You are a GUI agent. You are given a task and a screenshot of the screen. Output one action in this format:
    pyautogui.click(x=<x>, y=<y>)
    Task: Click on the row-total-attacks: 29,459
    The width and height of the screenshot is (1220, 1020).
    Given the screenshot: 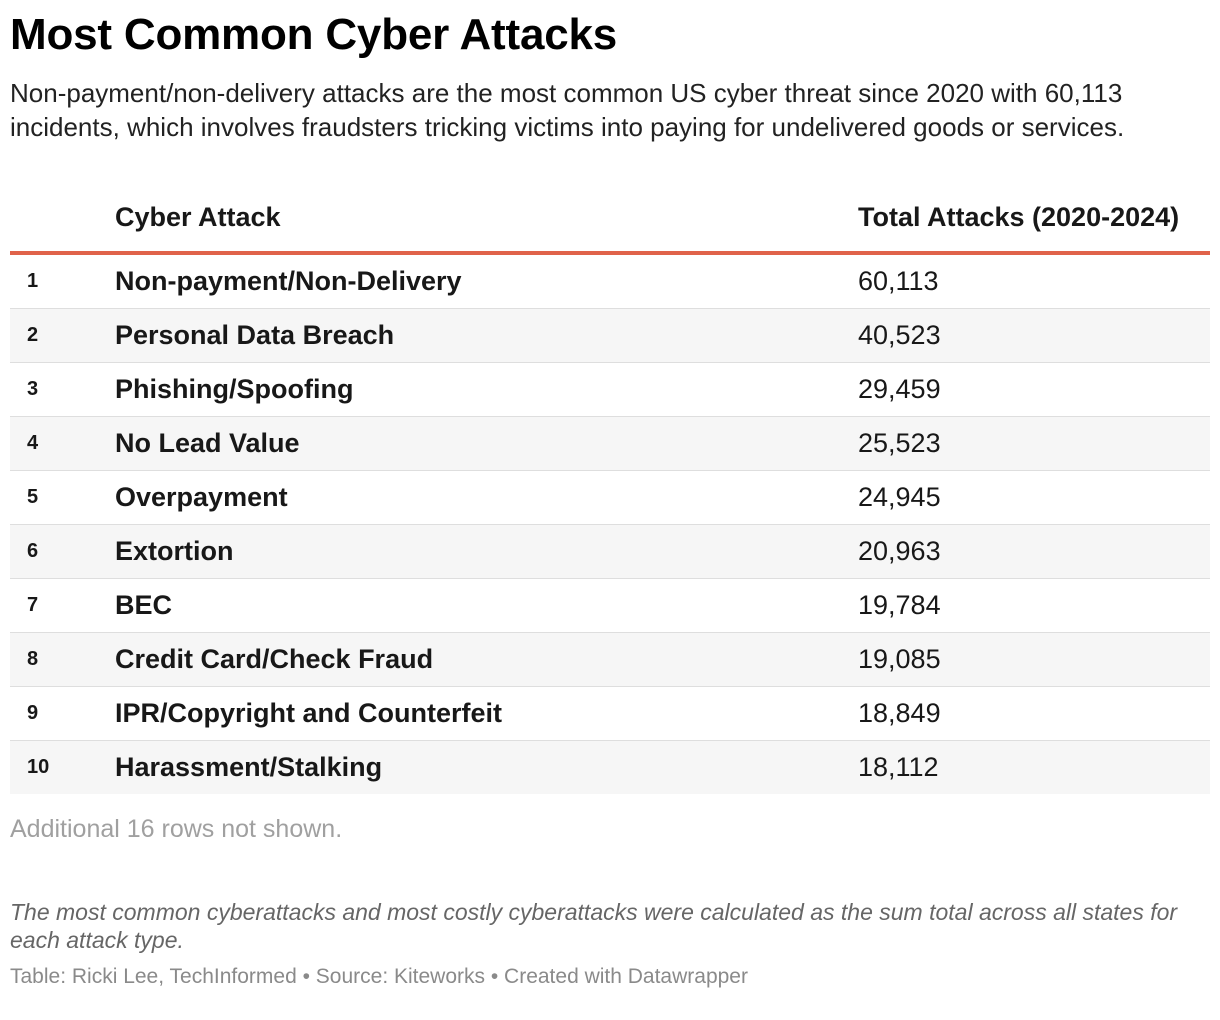 What is the action you would take?
    pyautogui.click(x=1034, y=389)
    